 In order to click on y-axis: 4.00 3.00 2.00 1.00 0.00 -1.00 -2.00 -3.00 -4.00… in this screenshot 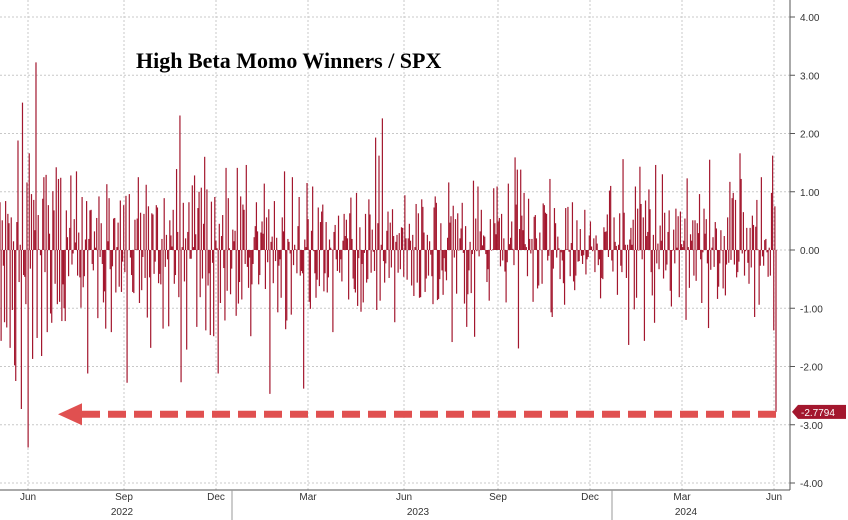, I will do `click(817, 245)`.